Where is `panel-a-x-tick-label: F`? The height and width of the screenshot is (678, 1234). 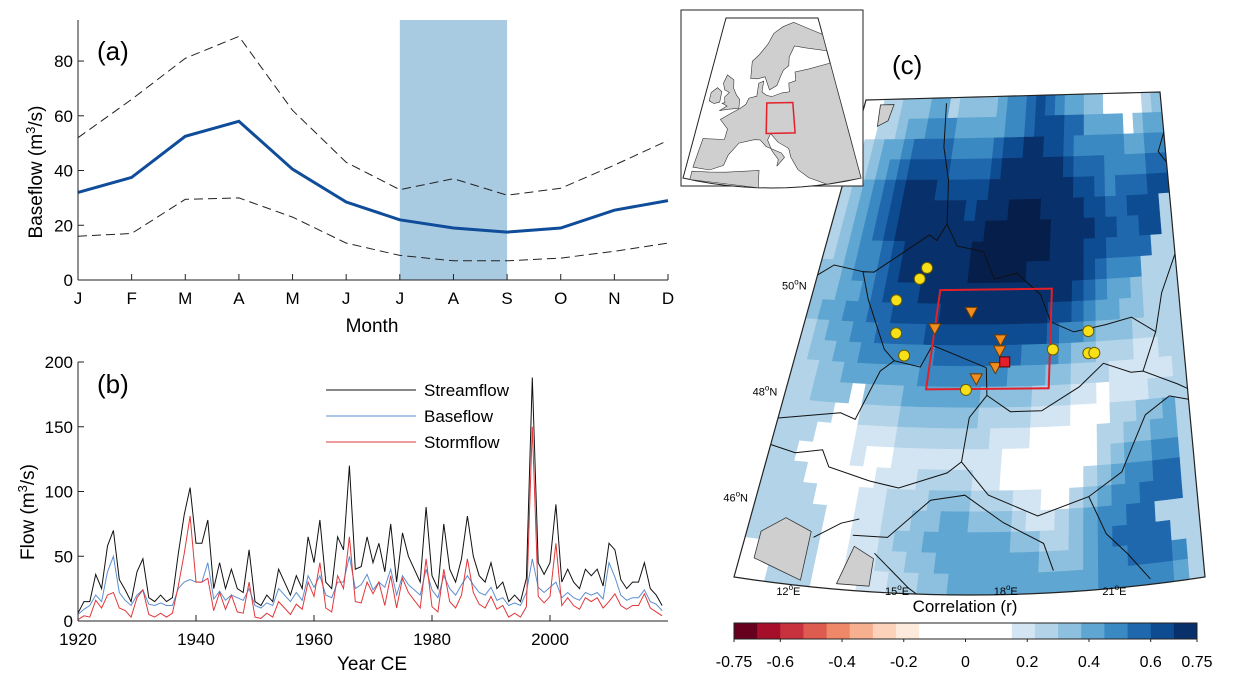
panel-a-x-tick-label: F is located at coordinates (131, 298).